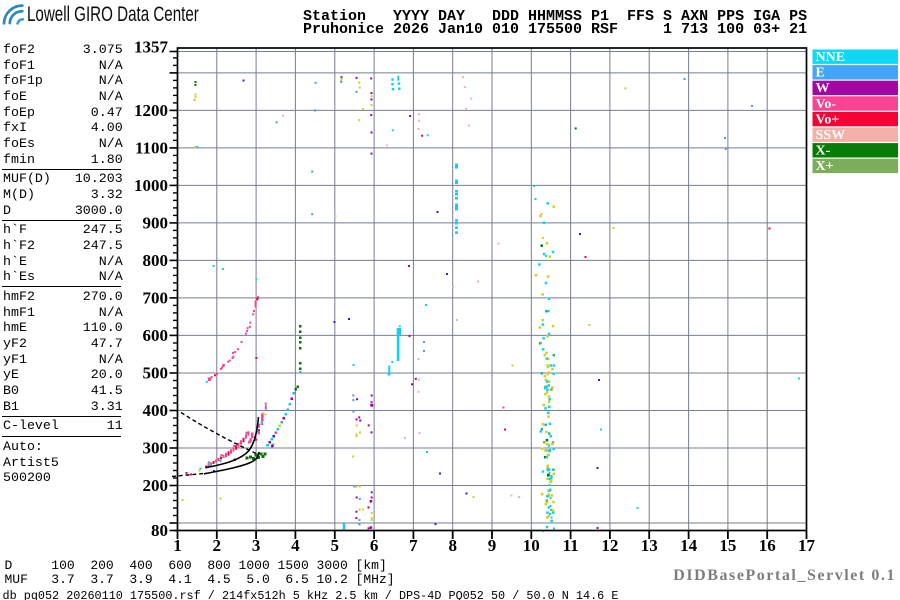 The width and height of the screenshot is (900, 600). What do you see at coordinates (151, 147) in the screenshot?
I see `svg-text: 1100` at bounding box center [151, 147].